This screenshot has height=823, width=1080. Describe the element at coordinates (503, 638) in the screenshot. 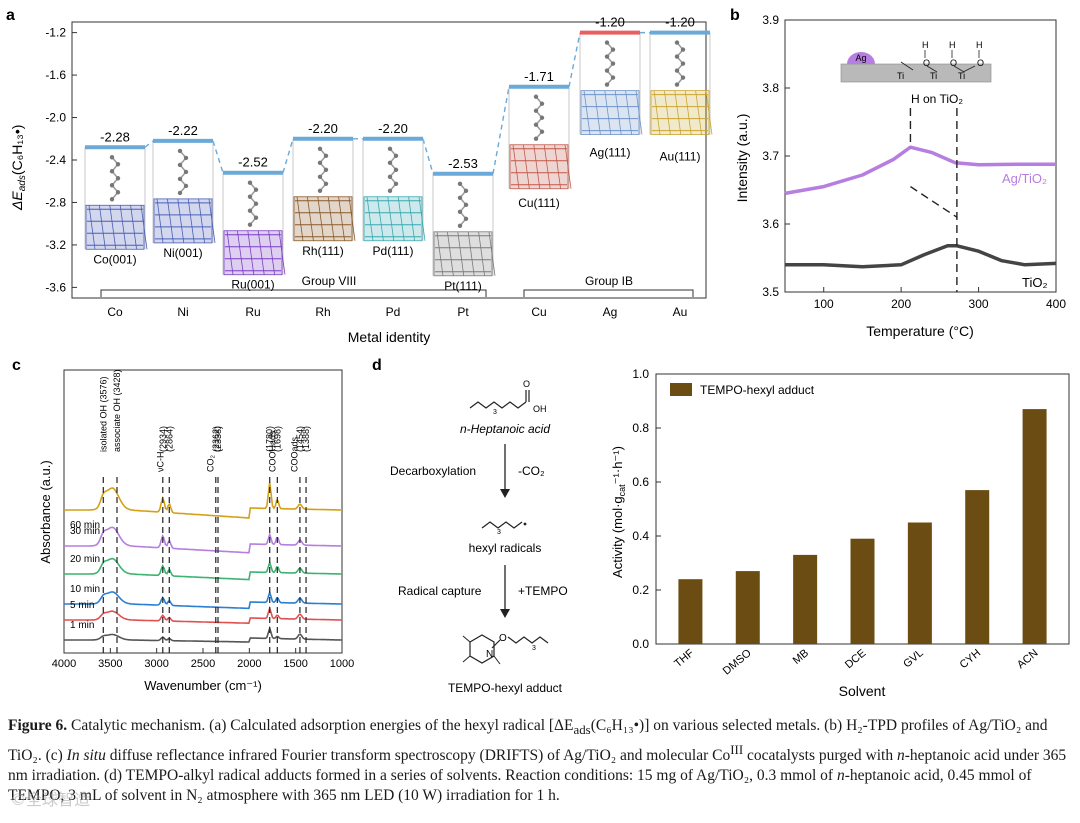

I see `svg-text: O` at that location.